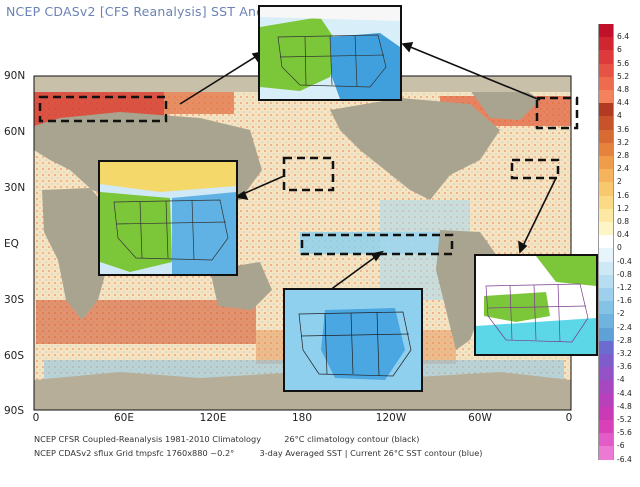  Describe the element at coordinates (146, 322) in the screenshot. I see `southern-ocean-warm` at that location.